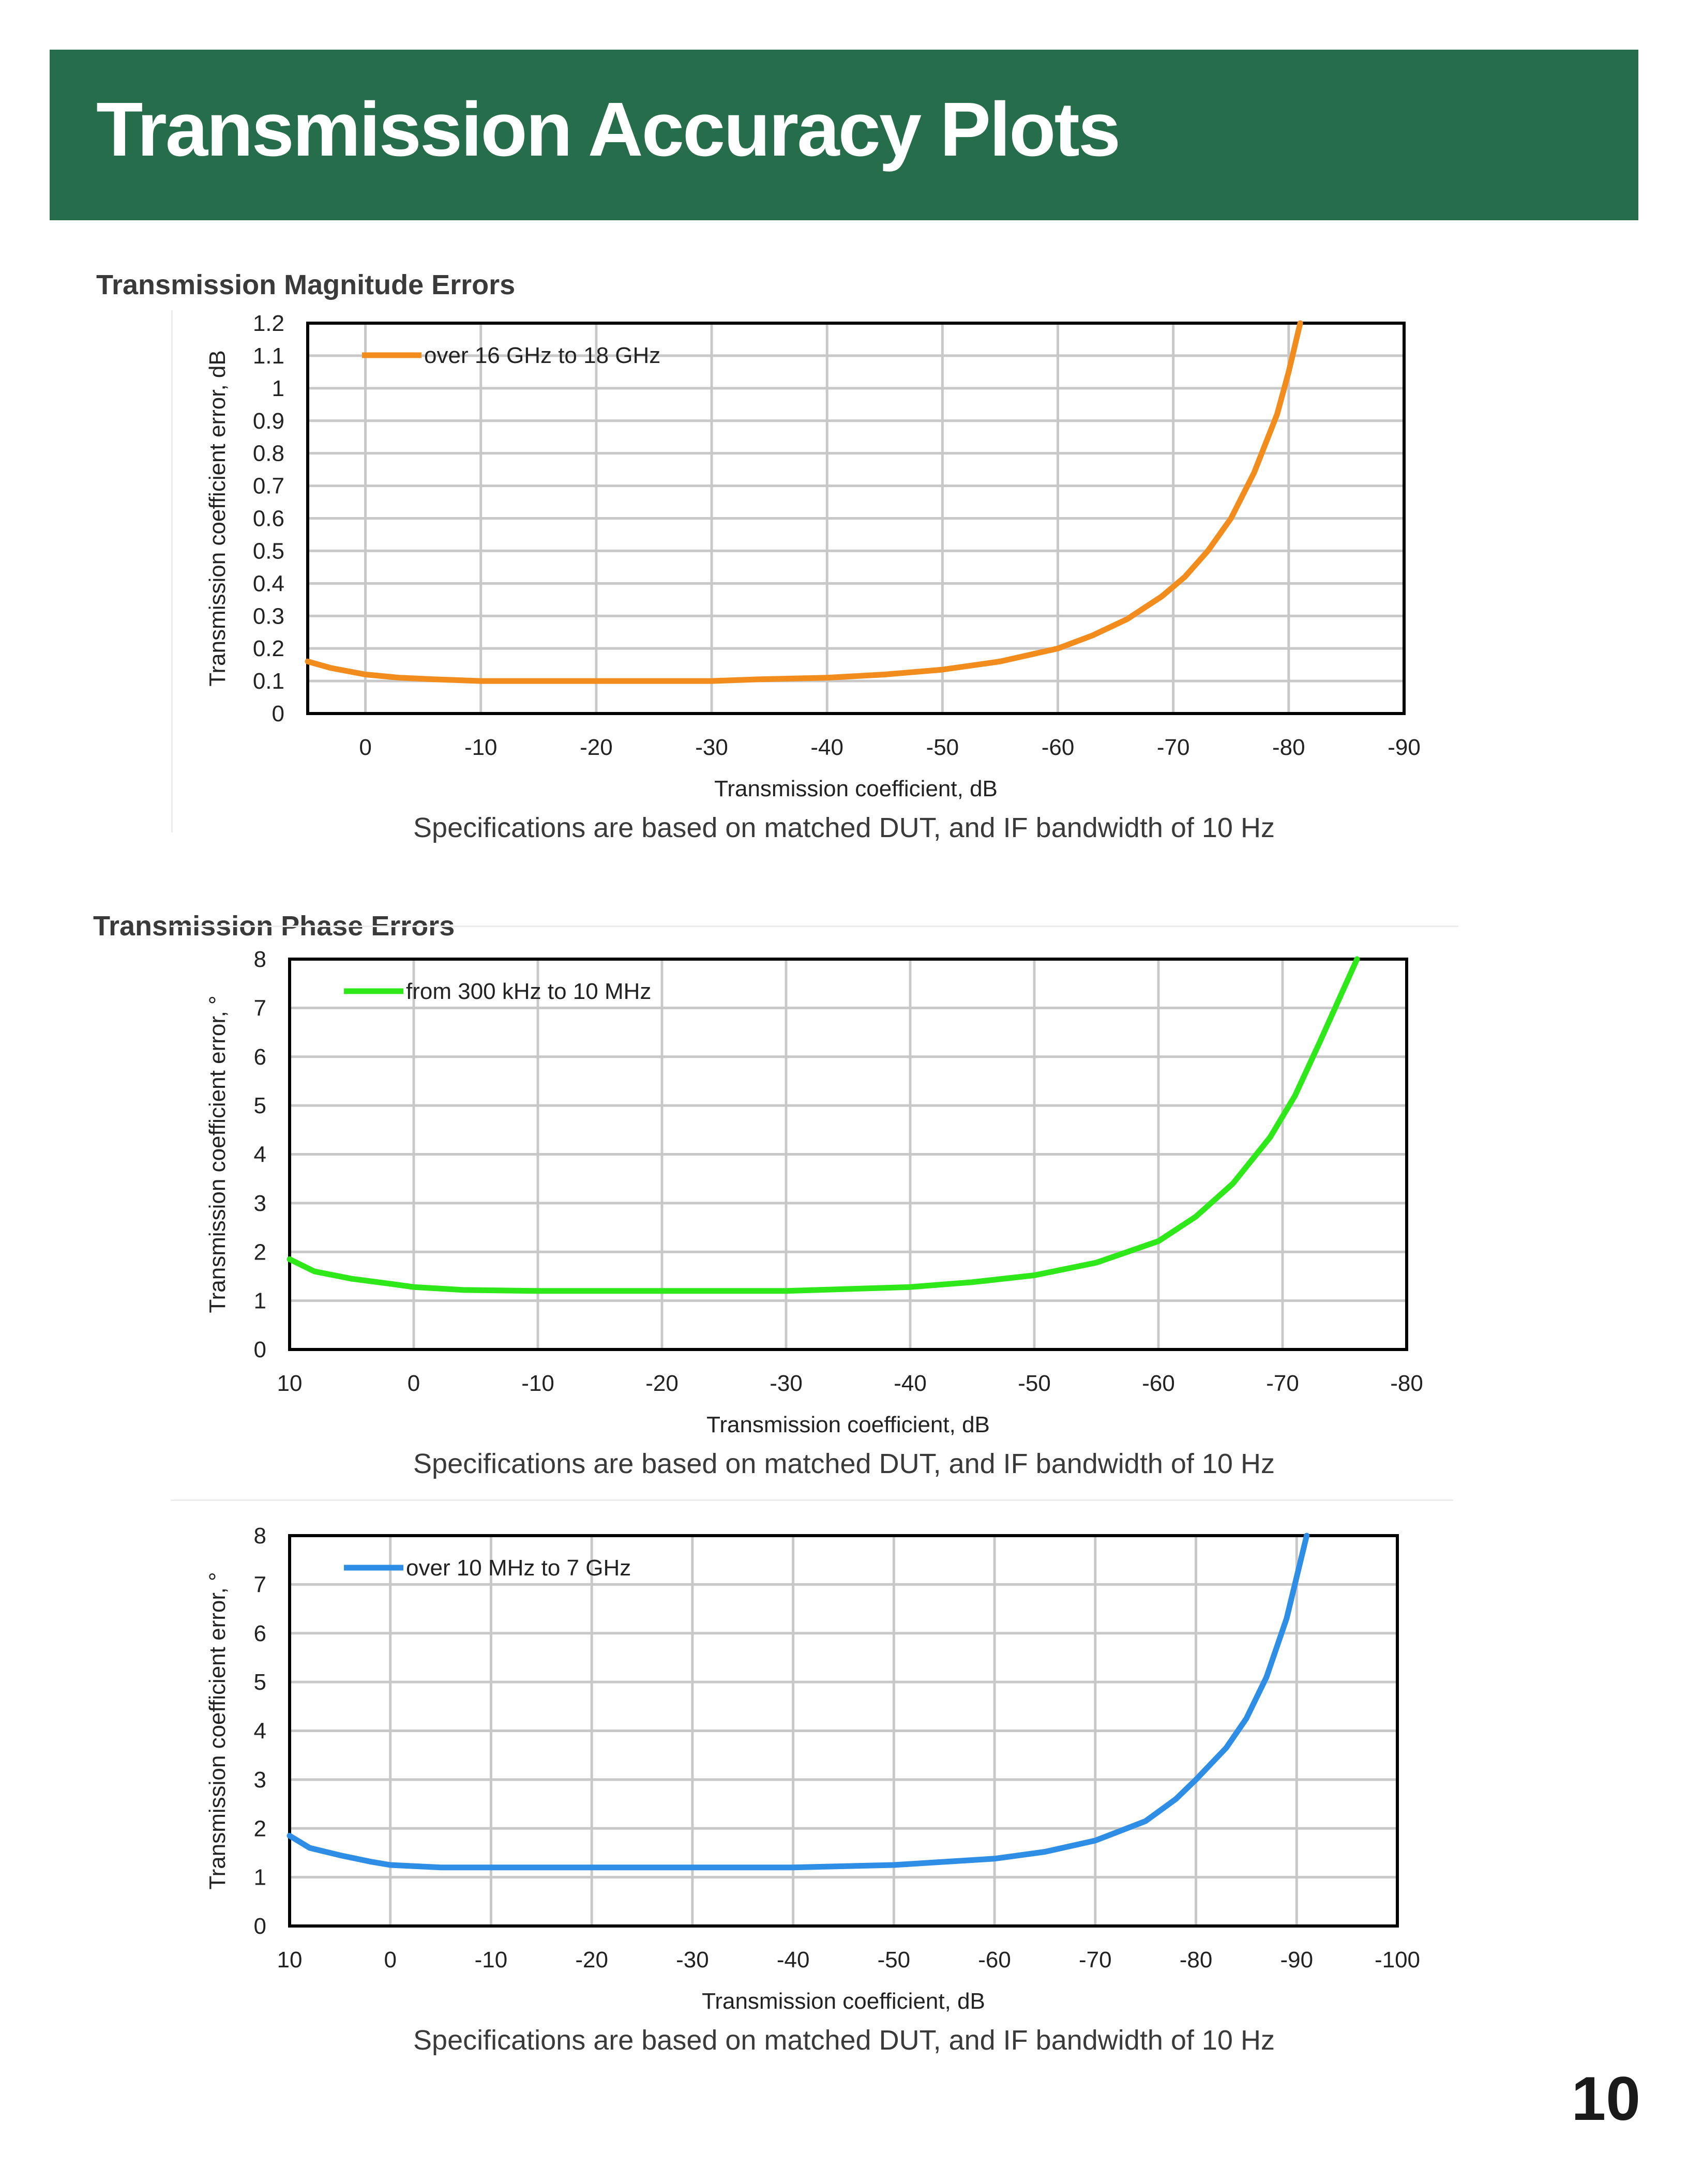 This screenshot has width=1688, height=2184. Describe the element at coordinates (269, 519) in the screenshot. I see `y-tick-label: 0.6` at that location.